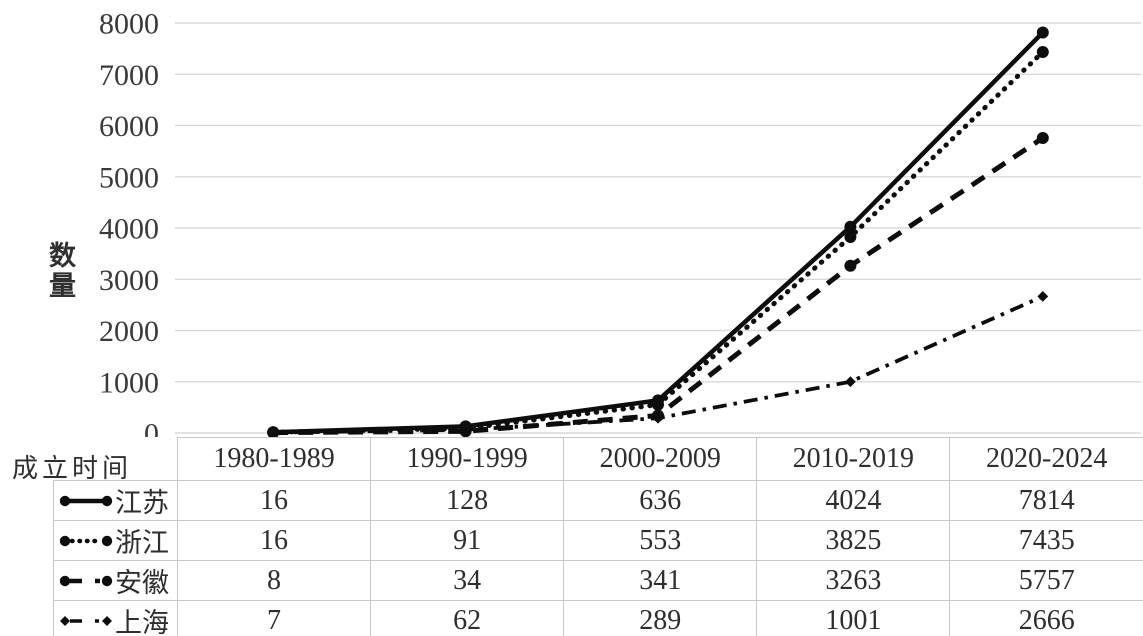 This screenshot has width=1143, height=636. I want to click on row-label-inner: 江苏, so click(115, 500).